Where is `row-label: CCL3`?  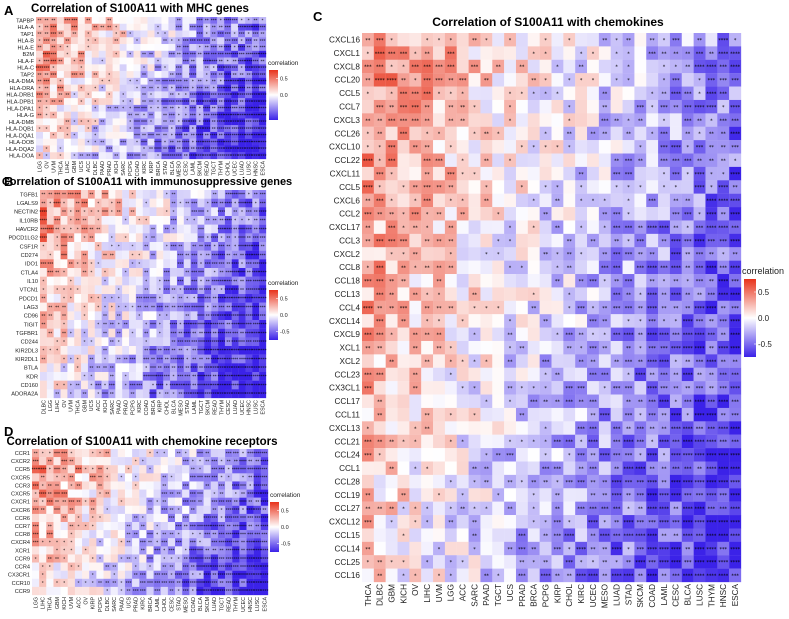 row-label: CCL3 is located at coordinates (349, 240).